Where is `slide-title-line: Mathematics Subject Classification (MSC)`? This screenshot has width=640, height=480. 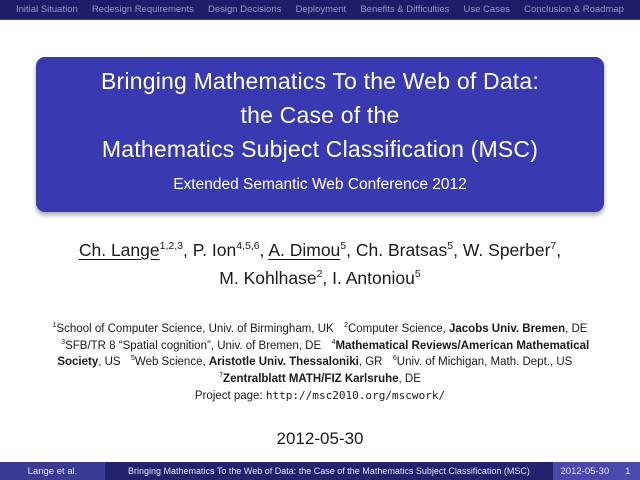 slide-title-line: Mathematics Subject Classification (MSC) is located at coordinates (320, 149).